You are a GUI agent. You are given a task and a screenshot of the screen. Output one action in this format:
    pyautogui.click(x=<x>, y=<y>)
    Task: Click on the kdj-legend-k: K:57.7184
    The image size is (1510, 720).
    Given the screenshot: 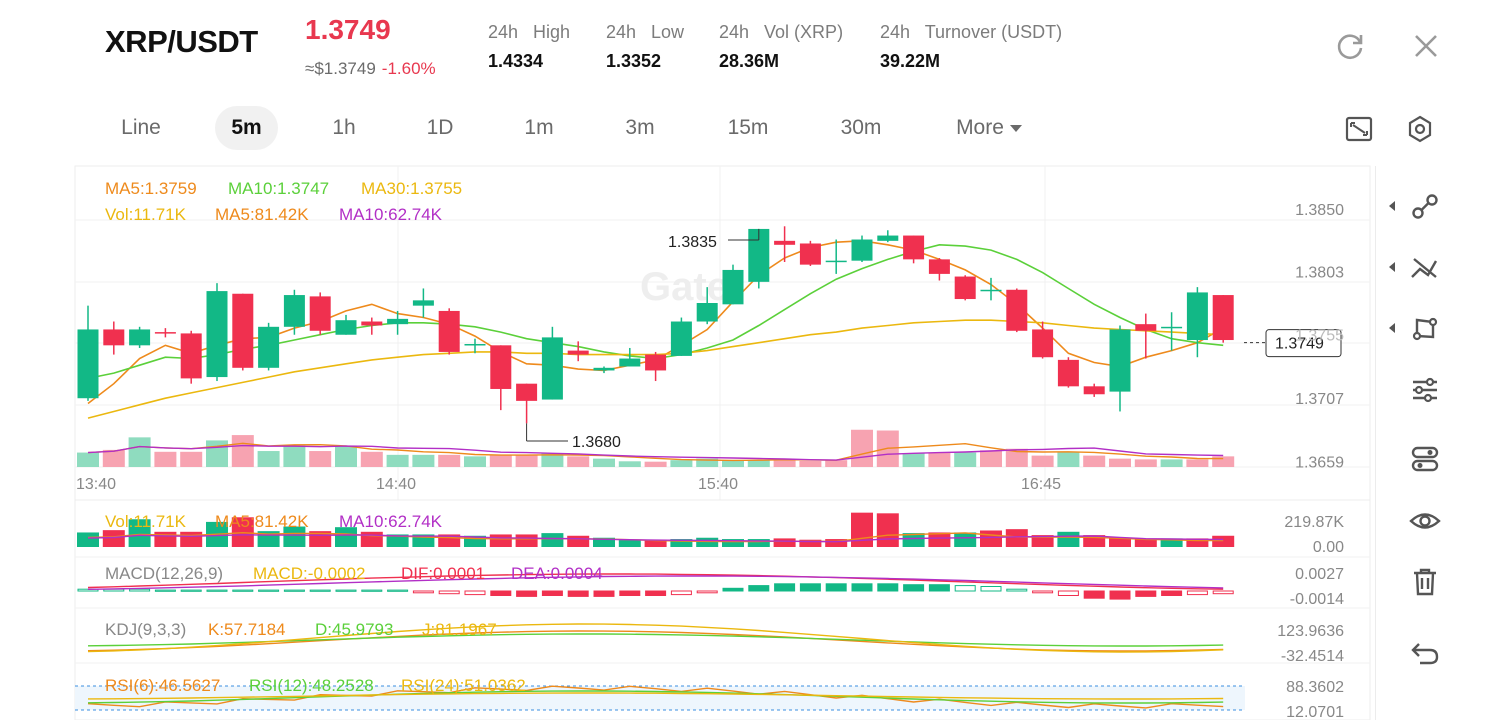 What is the action you would take?
    pyautogui.click(x=247, y=629)
    